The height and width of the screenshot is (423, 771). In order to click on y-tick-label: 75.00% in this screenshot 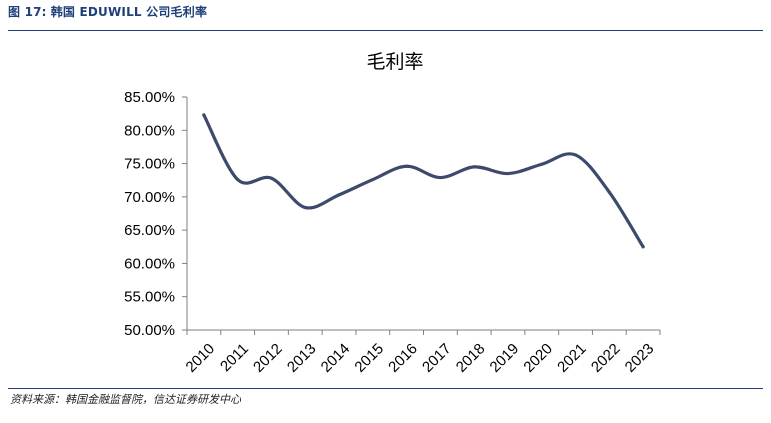, I will do `click(149, 164)`.